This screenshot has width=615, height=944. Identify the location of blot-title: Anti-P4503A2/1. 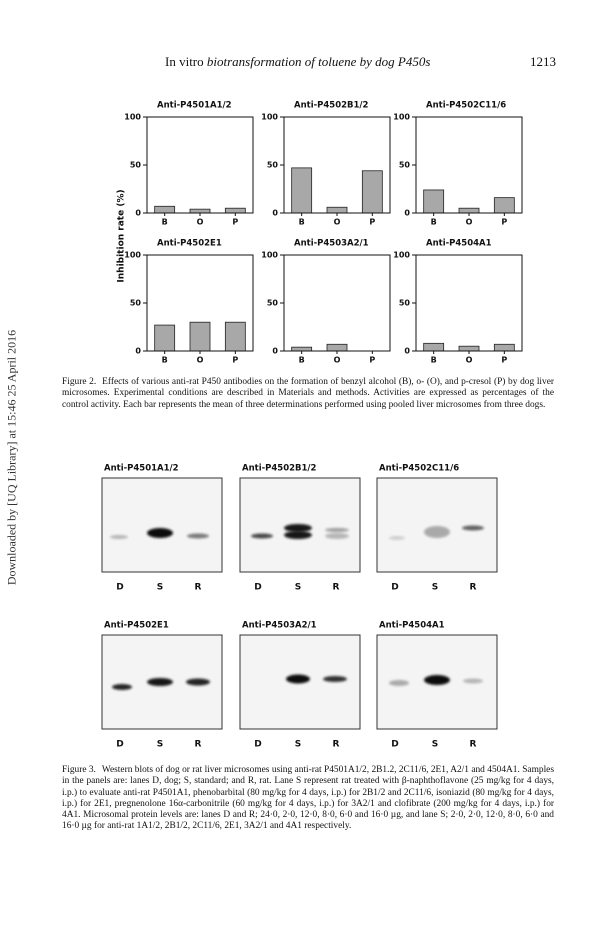
(279, 626).